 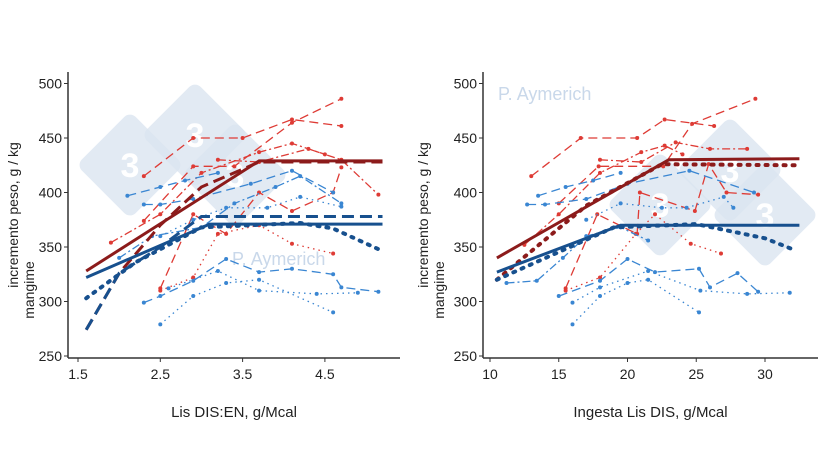 I want to click on x-tick-label: 25, so click(x=696, y=374).